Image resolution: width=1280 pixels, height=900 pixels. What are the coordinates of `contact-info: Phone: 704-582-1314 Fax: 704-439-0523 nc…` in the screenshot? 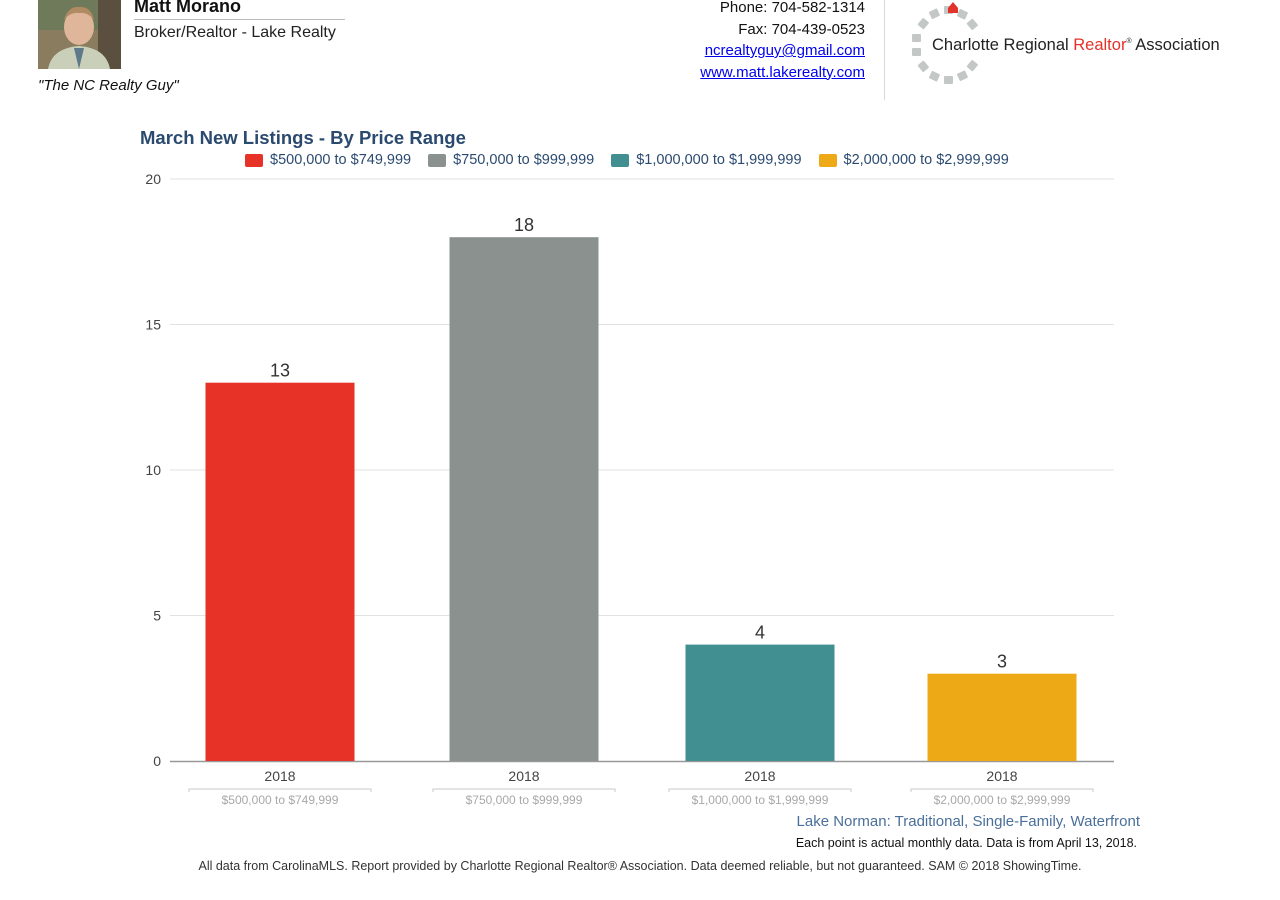 It's located at (782, 41).